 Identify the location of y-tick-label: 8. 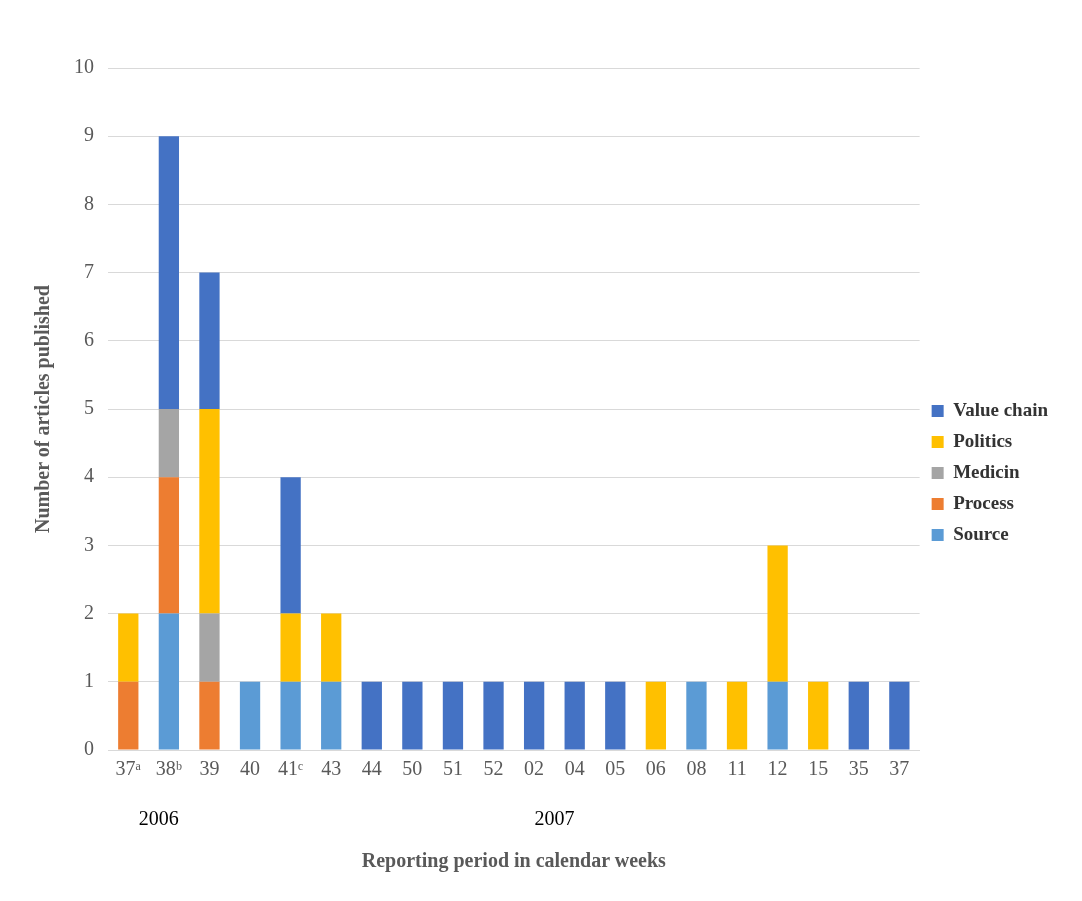
(89, 202).